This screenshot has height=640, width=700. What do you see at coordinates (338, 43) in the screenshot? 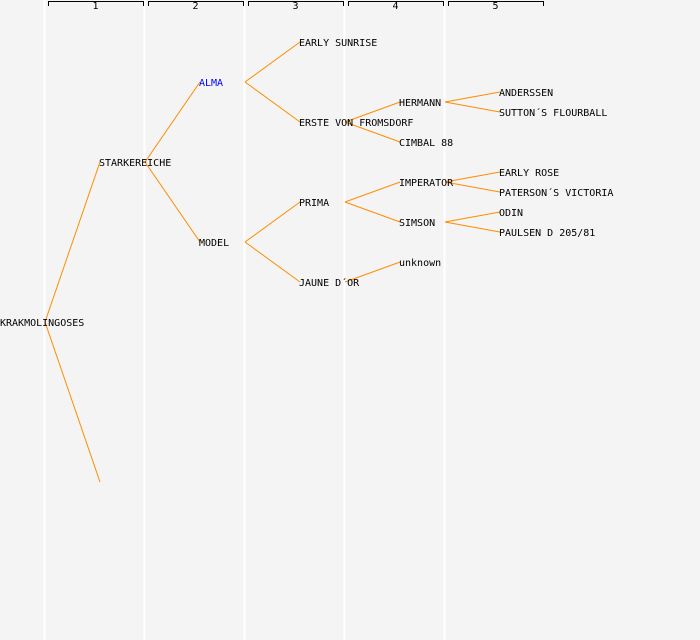
I see `pedigree-node-label: EARLY SUNRISE` at bounding box center [338, 43].